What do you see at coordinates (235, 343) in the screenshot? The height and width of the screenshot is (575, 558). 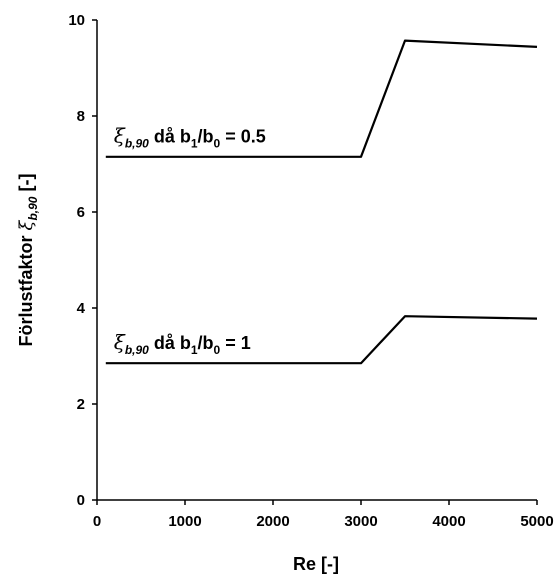 I see `annotation-text: = 1` at bounding box center [235, 343].